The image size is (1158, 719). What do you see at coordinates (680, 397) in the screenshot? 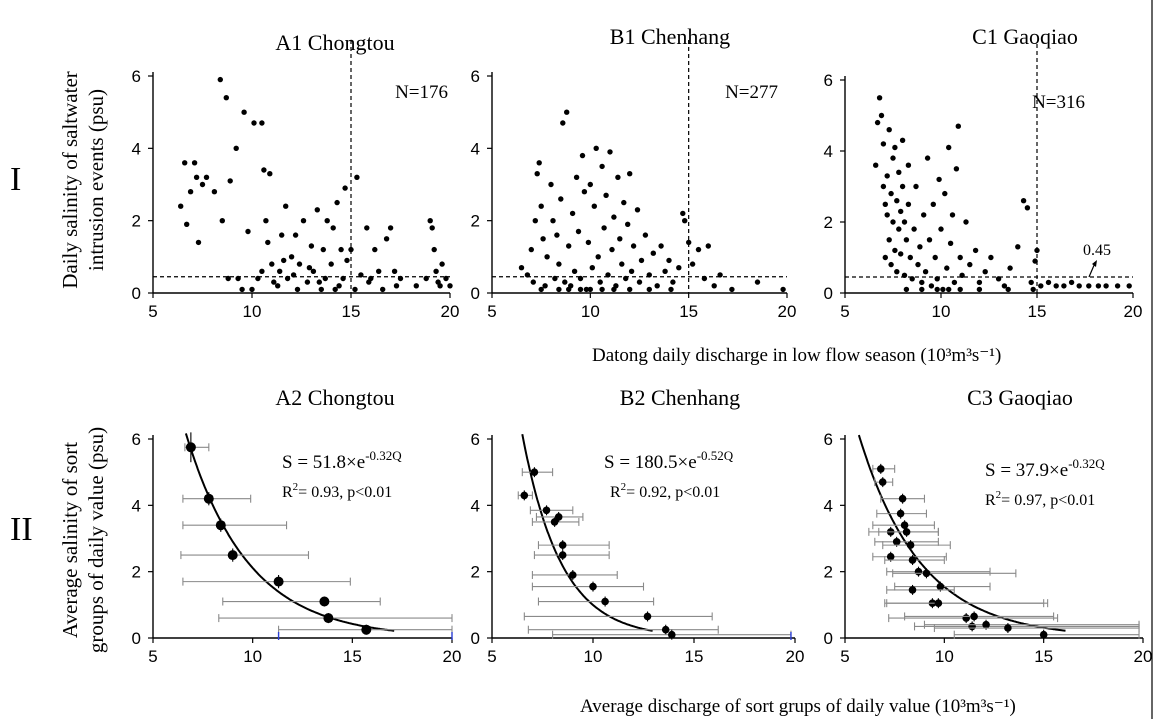
I see `panel-title: B2 Chenhang` at bounding box center [680, 397].